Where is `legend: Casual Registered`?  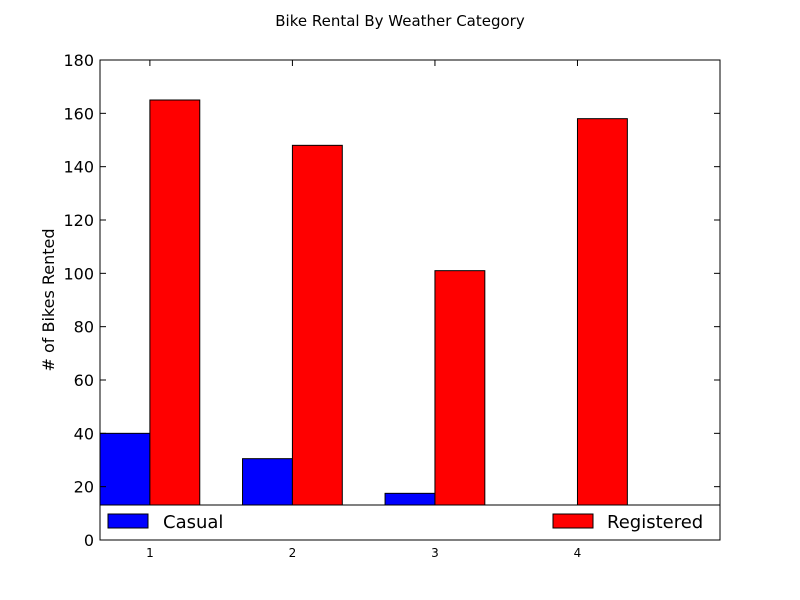
legend: Casual Registered is located at coordinates (410, 522).